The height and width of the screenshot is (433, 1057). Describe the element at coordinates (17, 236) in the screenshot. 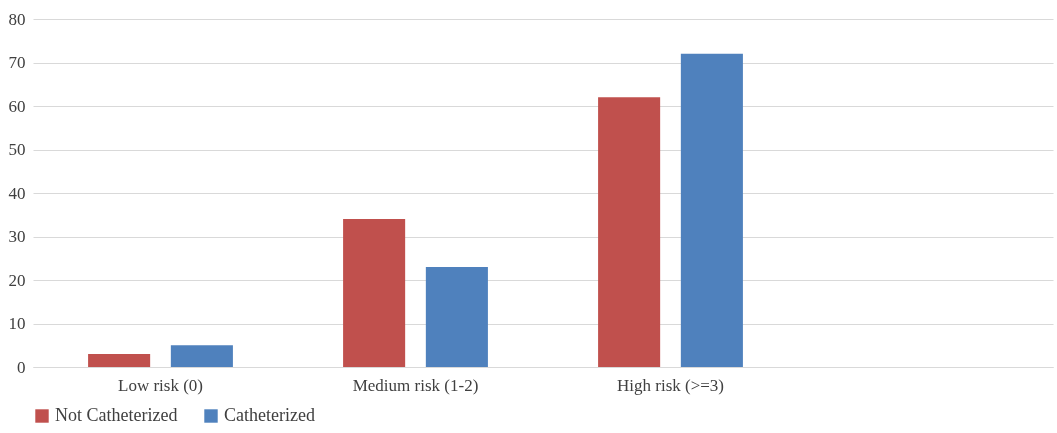

I see `y-tick-label: 30` at that location.